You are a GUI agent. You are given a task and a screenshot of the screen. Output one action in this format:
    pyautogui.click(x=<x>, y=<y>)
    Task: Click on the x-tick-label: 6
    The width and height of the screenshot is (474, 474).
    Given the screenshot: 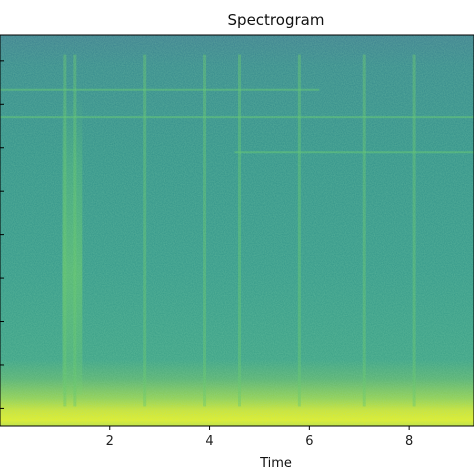 What is the action you would take?
    pyautogui.click(x=309, y=441)
    